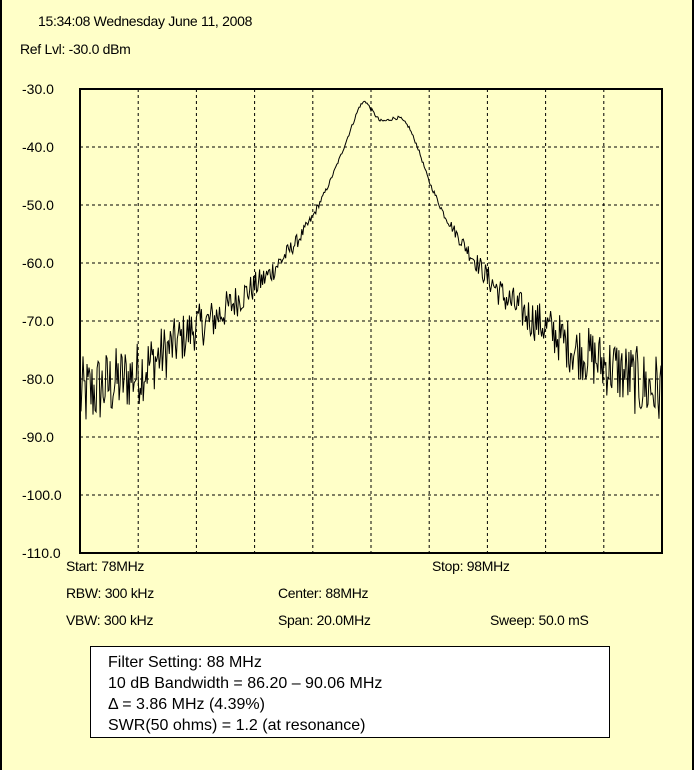 The width and height of the screenshot is (698, 770). I want to click on y-tick-label: -30.0, so click(38, 89).